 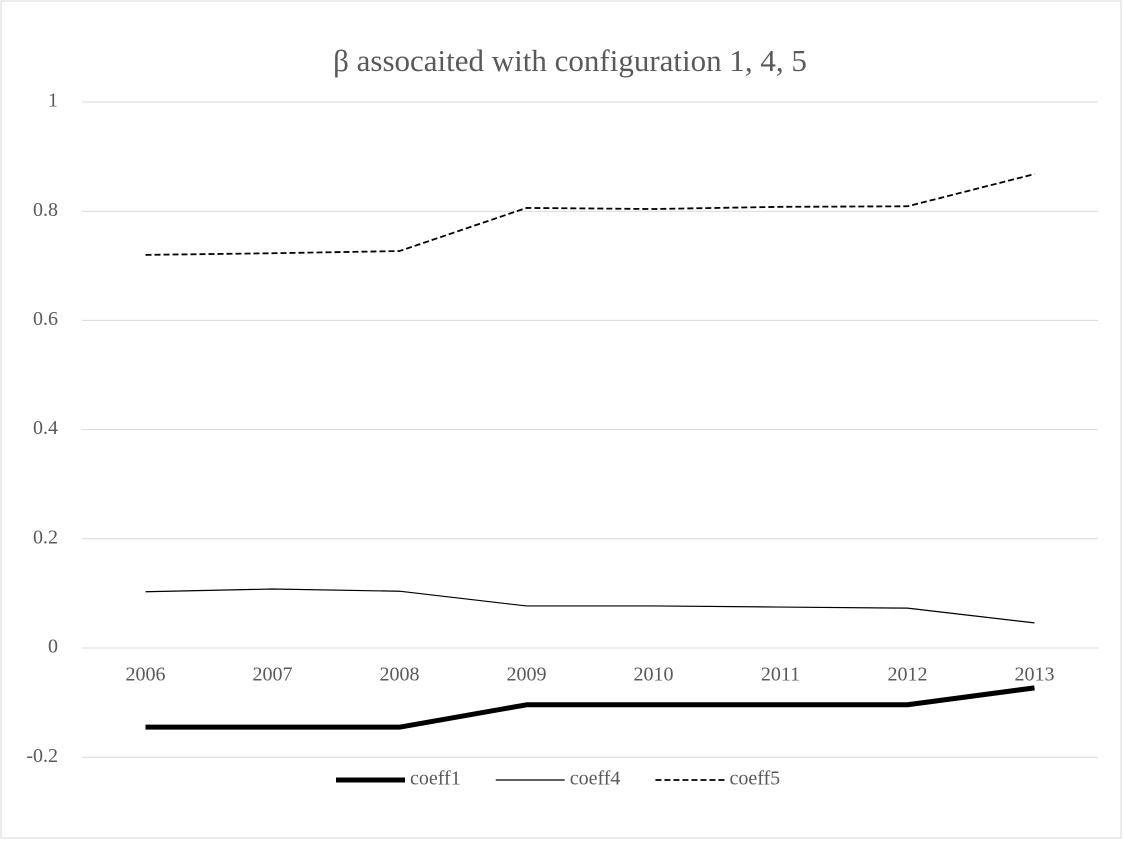 I want to click on x-tick-label: 2012, so click(x=908, y=675).